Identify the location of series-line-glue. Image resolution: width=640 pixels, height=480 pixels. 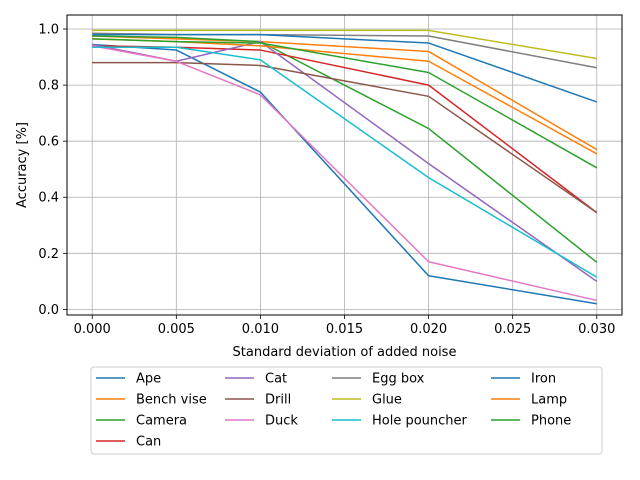
(344, 44).